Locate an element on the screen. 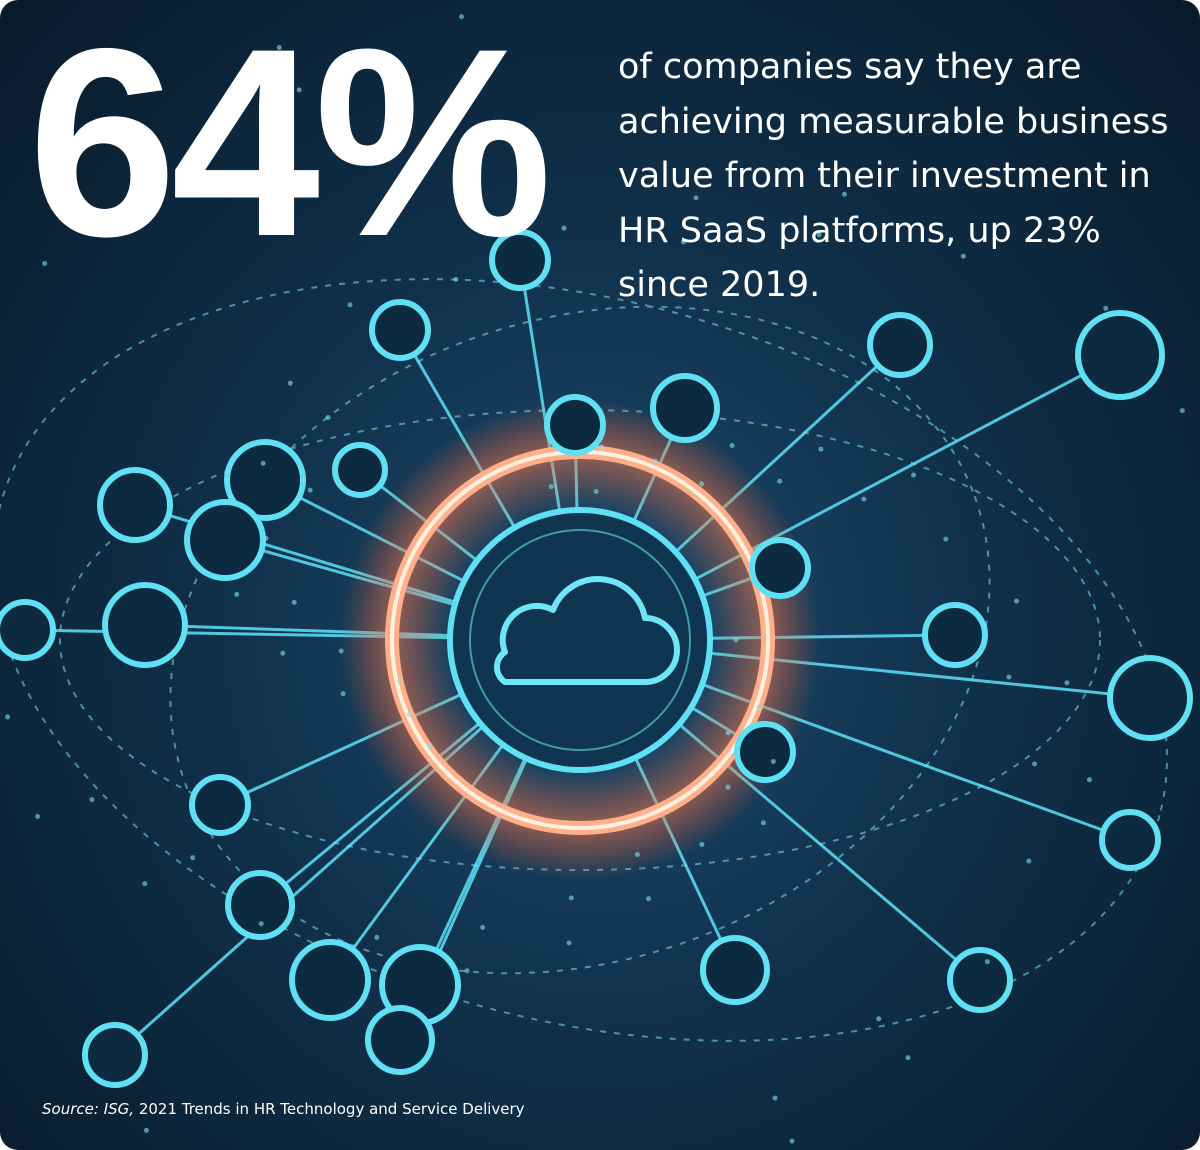 The image size is (1200, 1150). source-label: Source: is located at coordinates (70, 1109).